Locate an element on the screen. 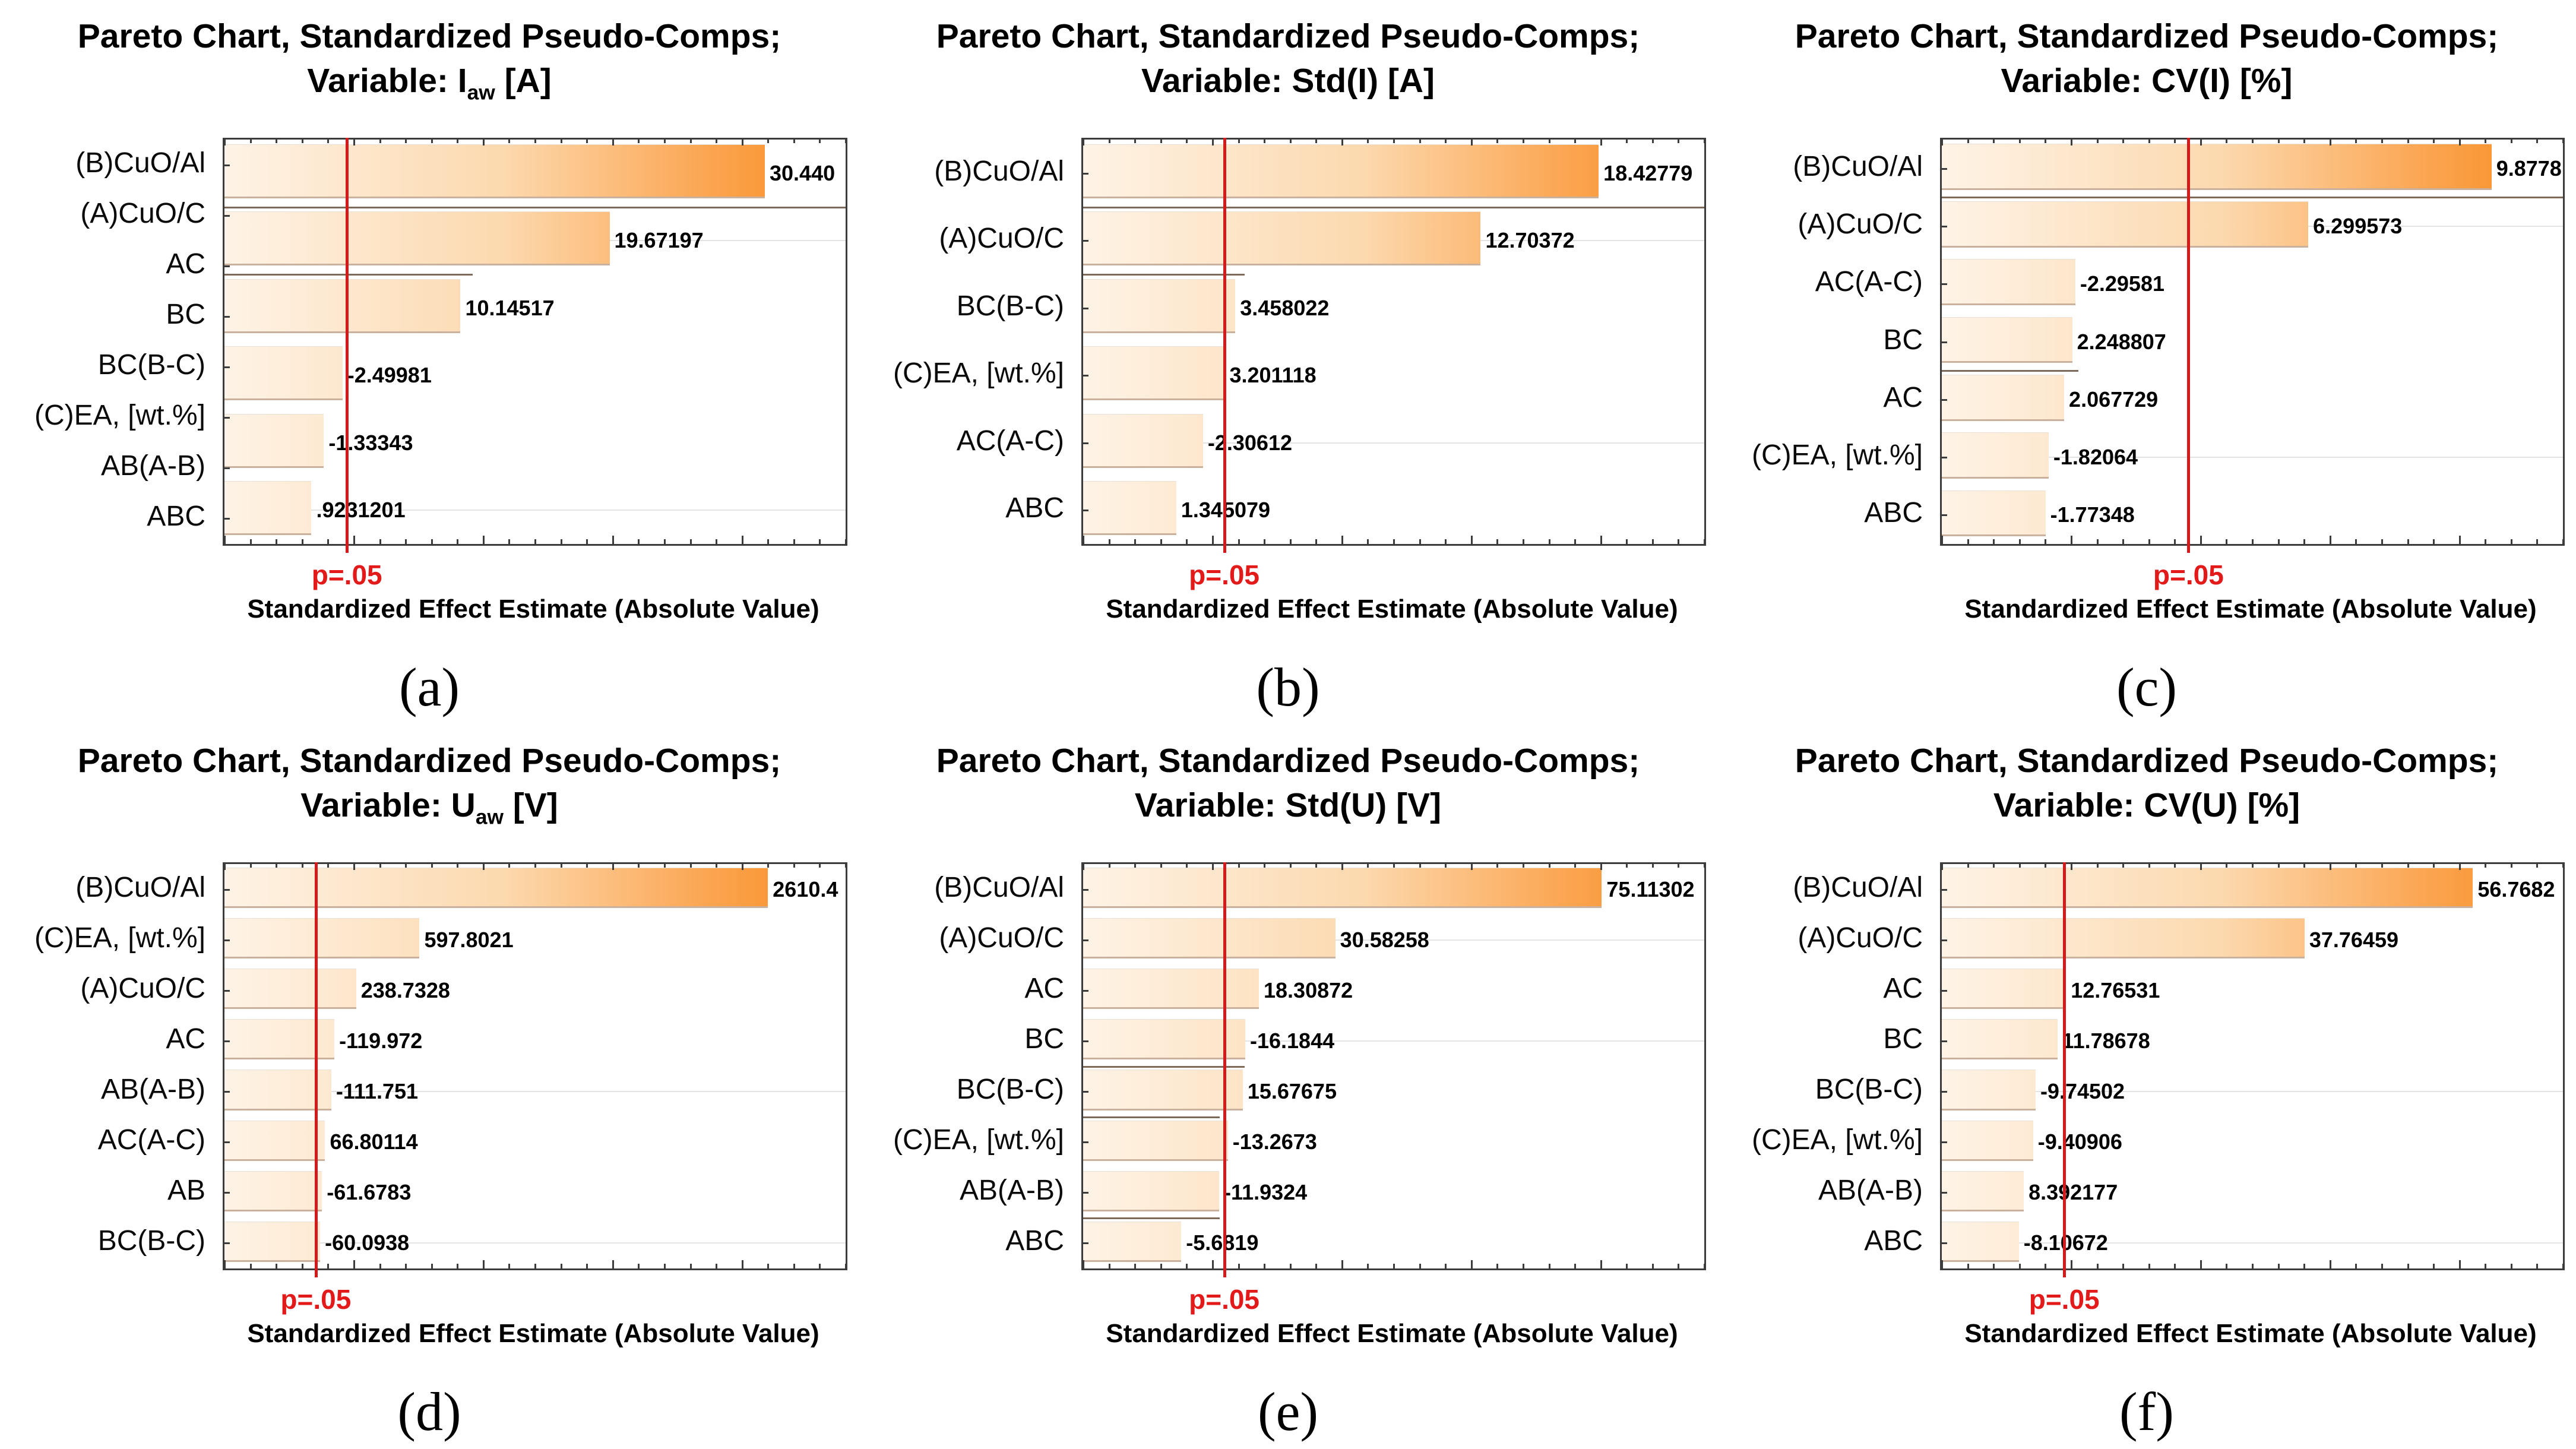  bar-value-label: 12.76531 is located at coordinates (2115, 989).